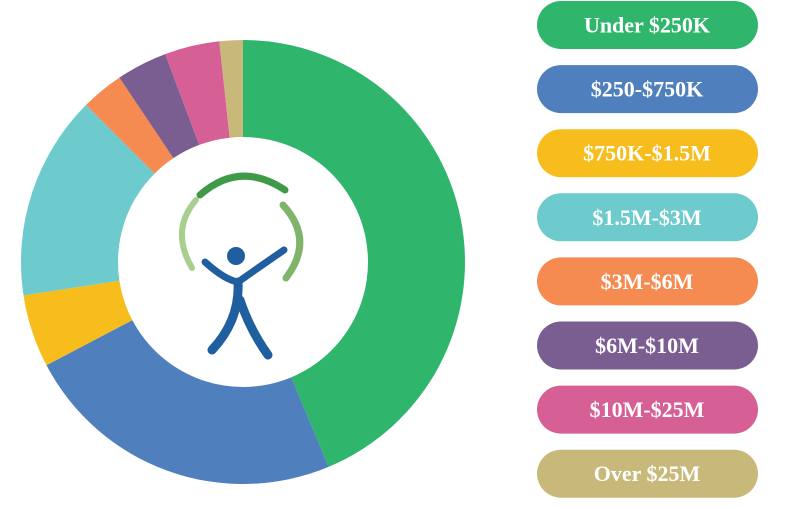 Image resolution: width=785 pixels, height=509 pixels. I want to click on legend-item: $1.5M-$3M, so click(647, 217).